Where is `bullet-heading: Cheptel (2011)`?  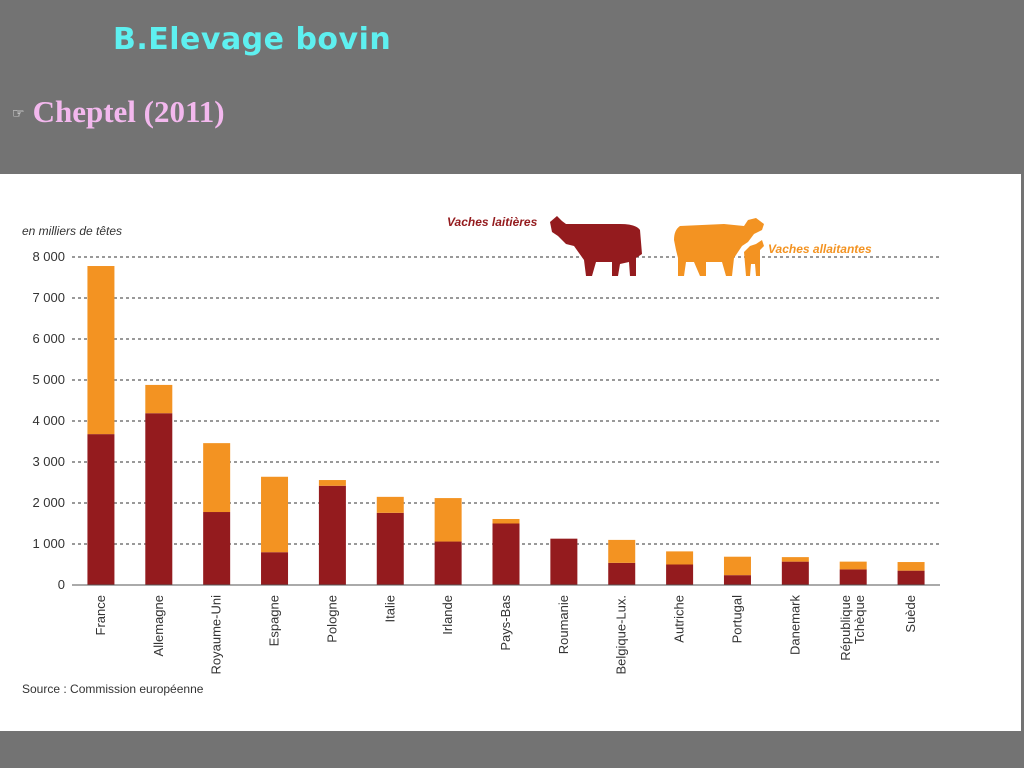 bullet-heading: Cheptel (2011) is located at coordinates (128, 111).